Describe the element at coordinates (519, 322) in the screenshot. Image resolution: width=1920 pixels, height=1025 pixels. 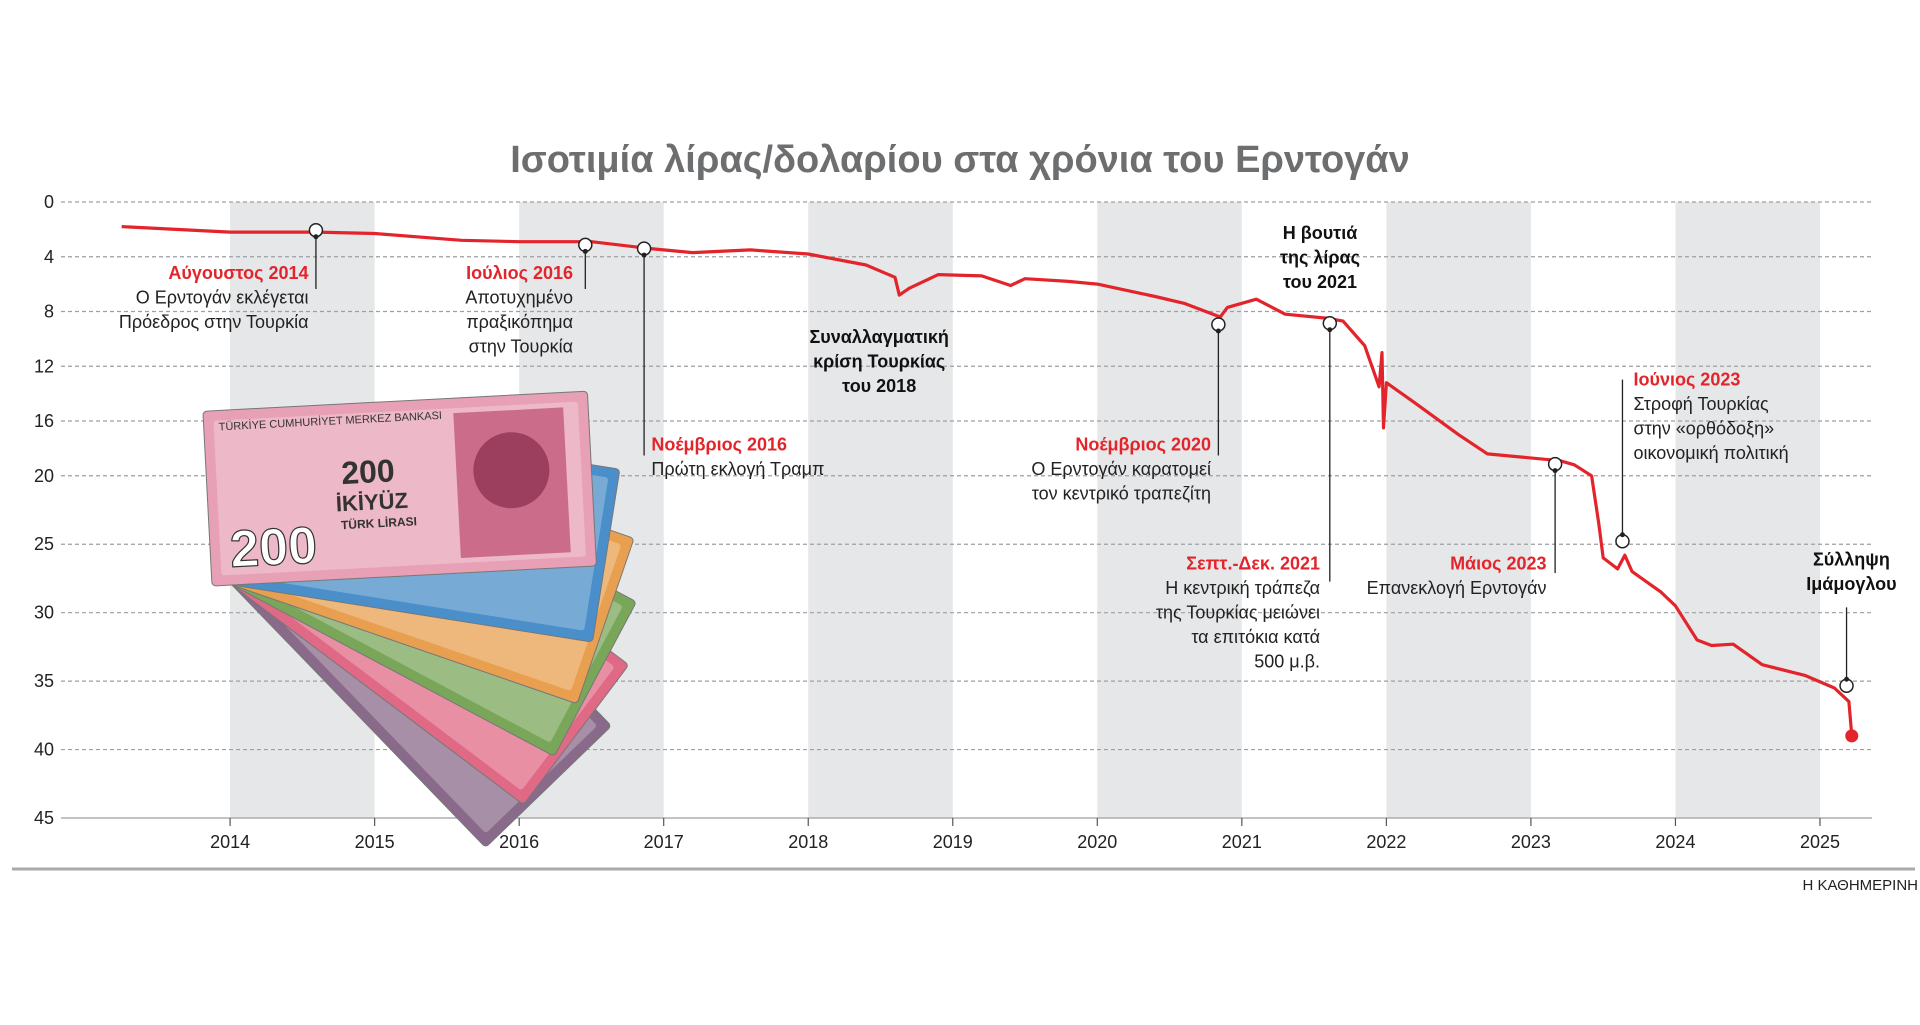
I see `annotation-text: πραξικόπημα` at that location.